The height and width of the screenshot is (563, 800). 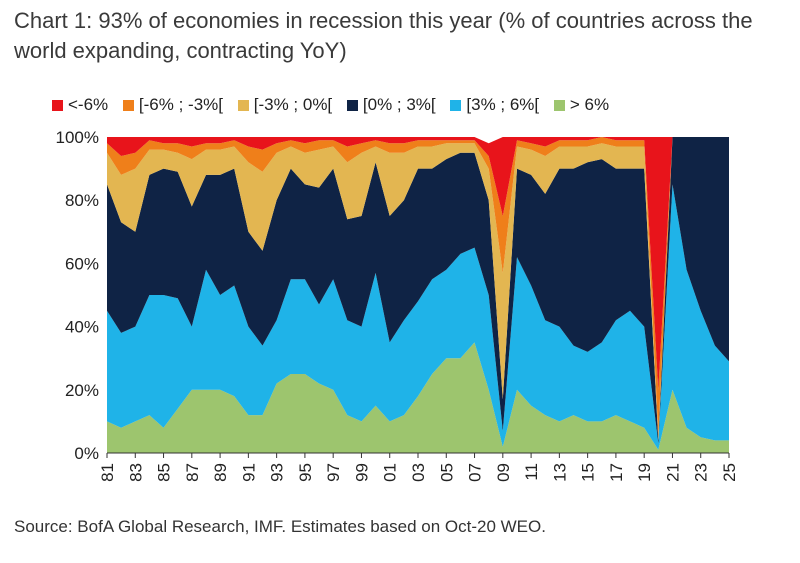 I want to click on y-tick-label: 0%, so click(x=86, y=453).